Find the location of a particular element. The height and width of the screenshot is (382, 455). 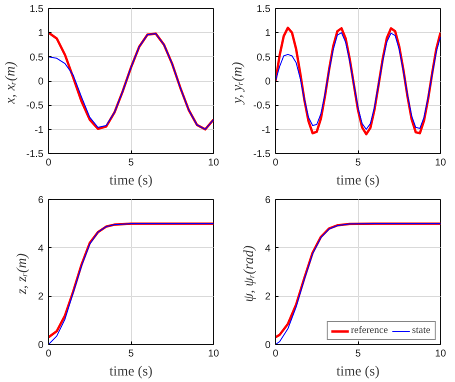

y-axis-title: y, yᵣ(m) is located at coordinates (238, 84).